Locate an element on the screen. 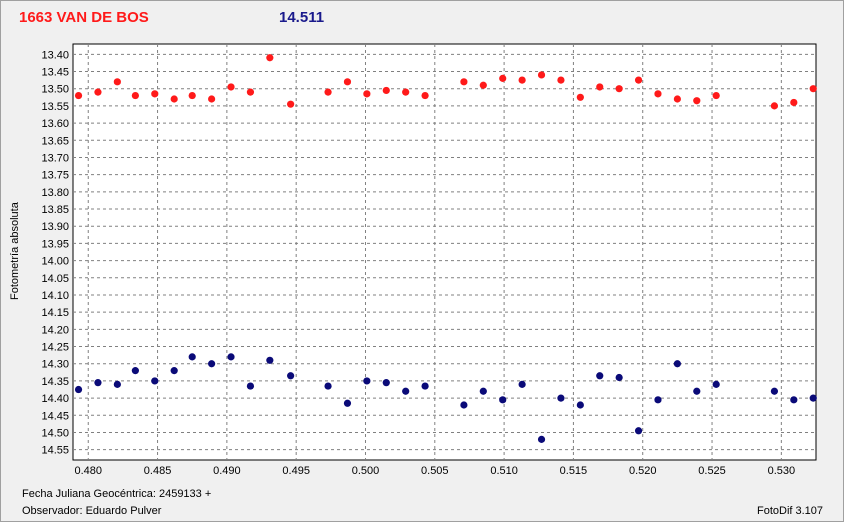  y-tick-label: 14.25 is located at coordinates (55, 348).